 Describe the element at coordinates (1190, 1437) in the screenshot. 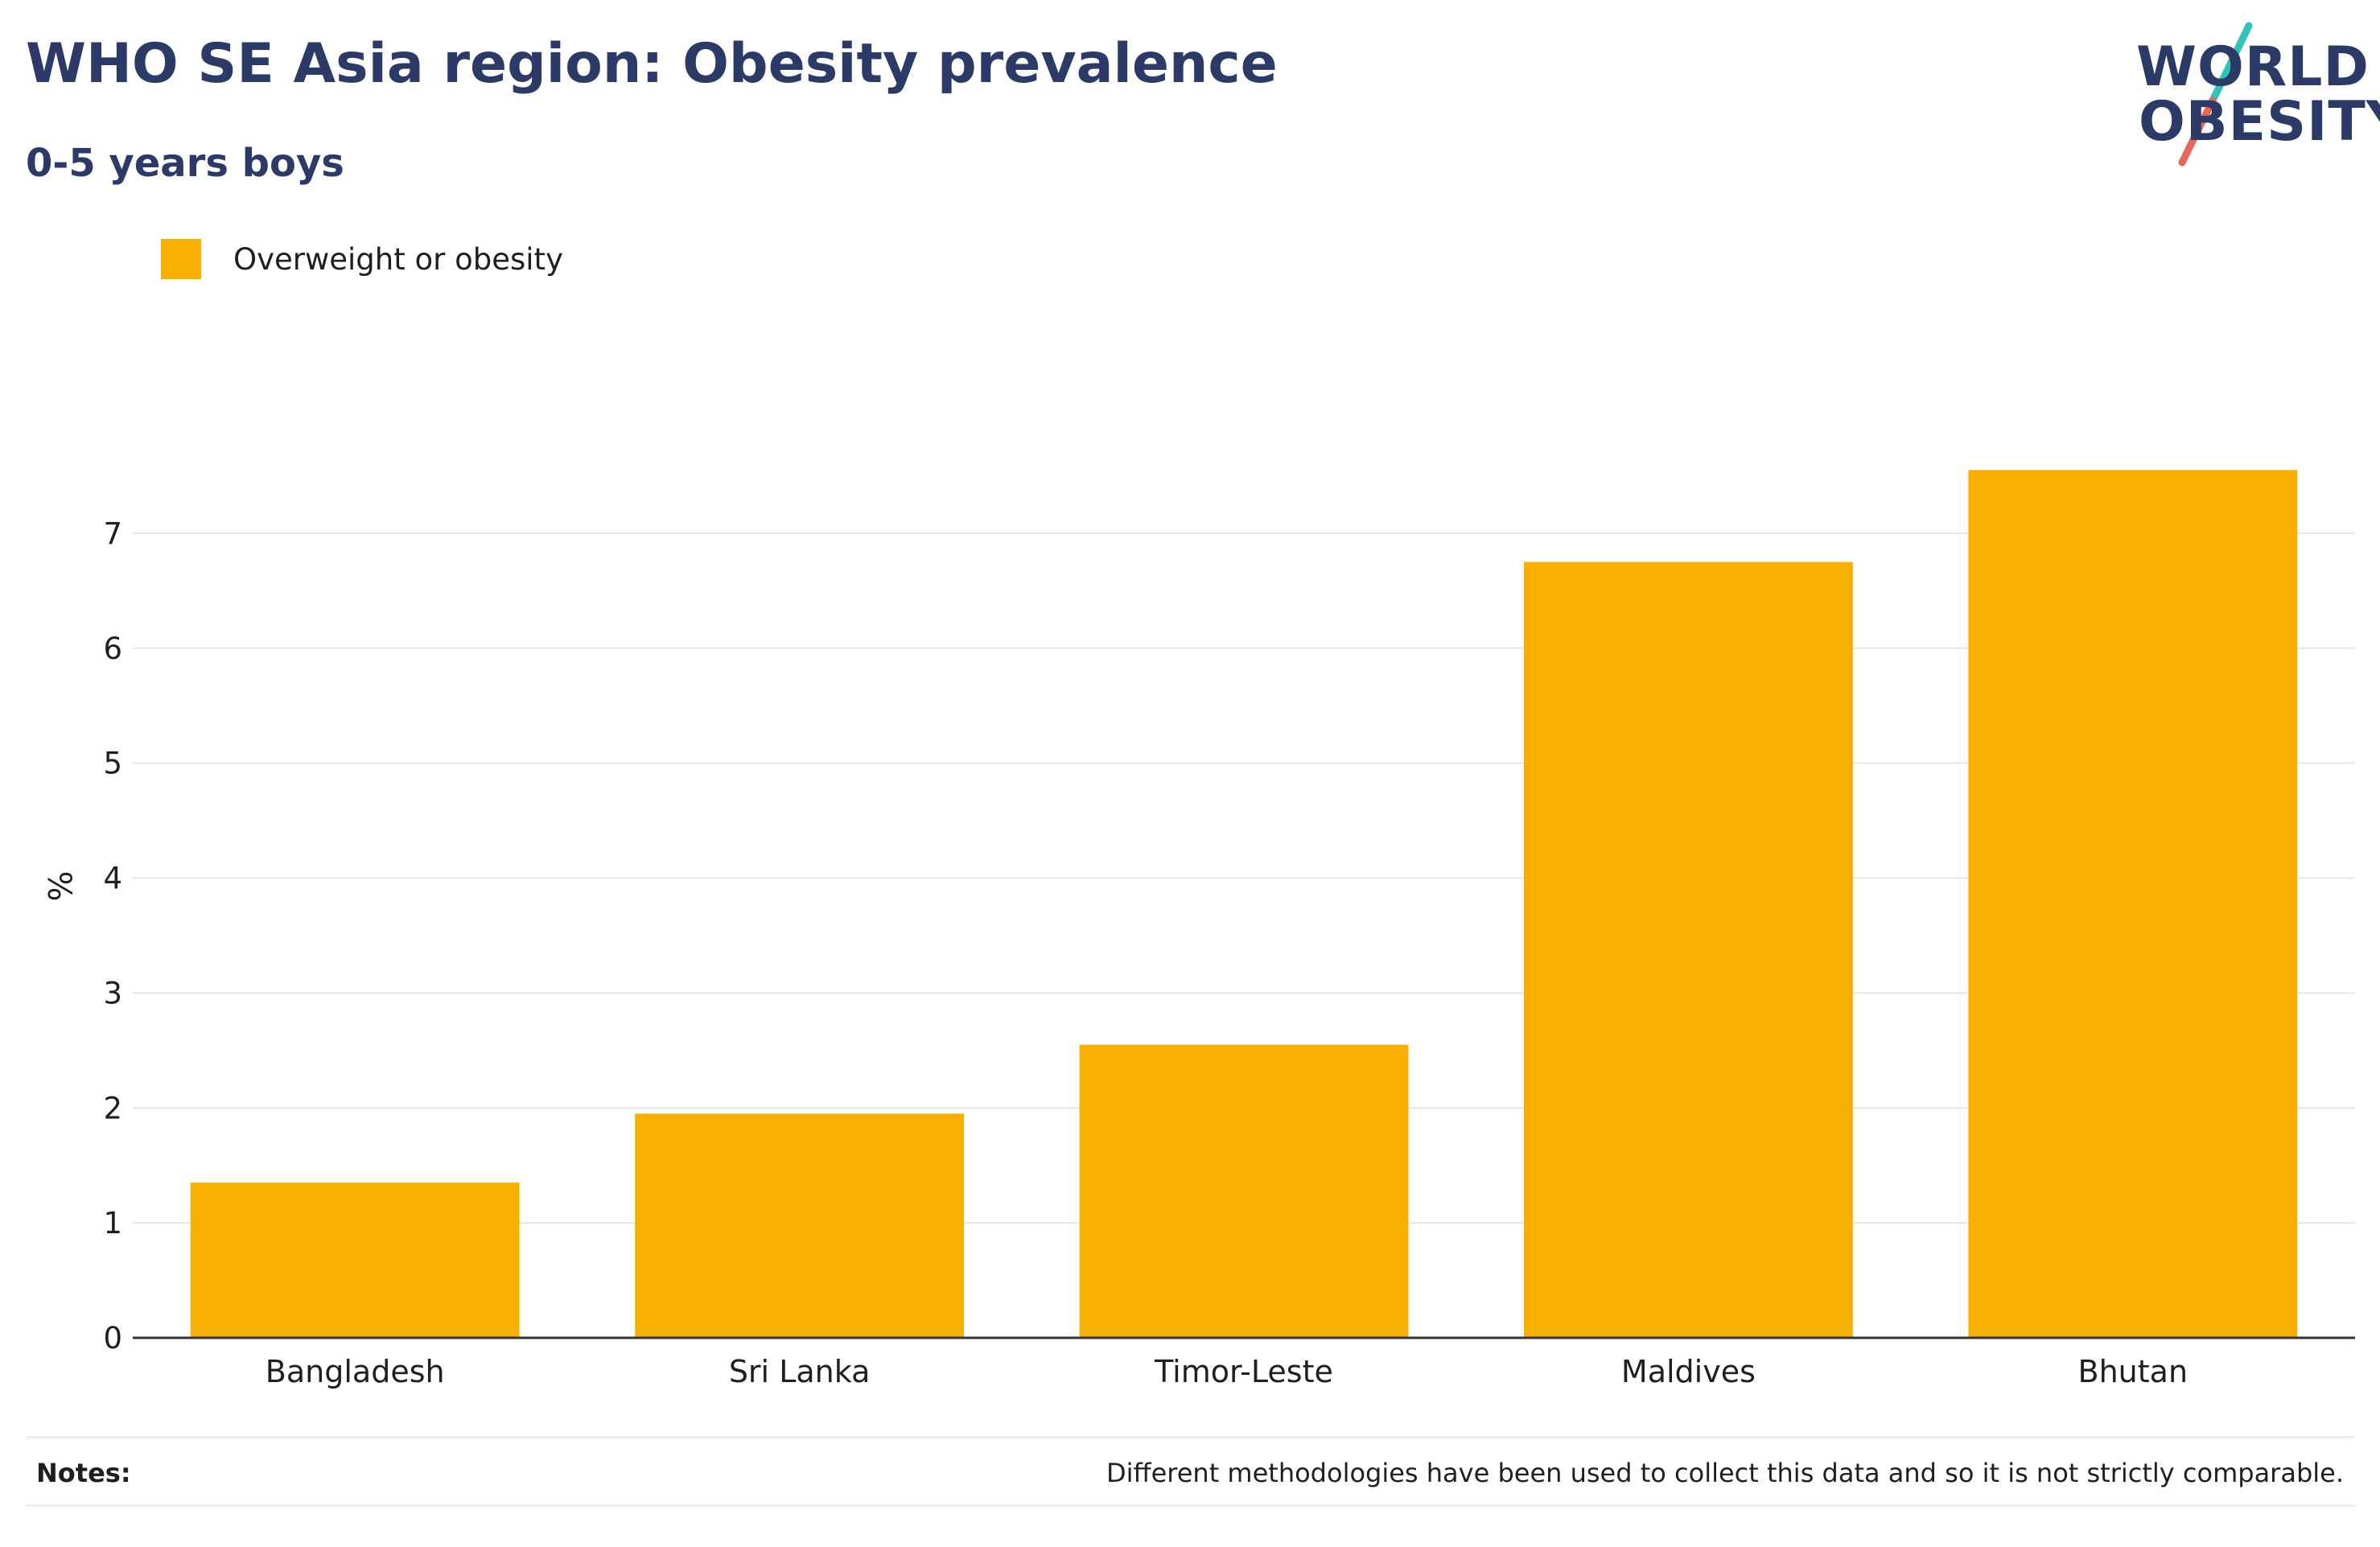

I see `notes-top-divider` at that location.